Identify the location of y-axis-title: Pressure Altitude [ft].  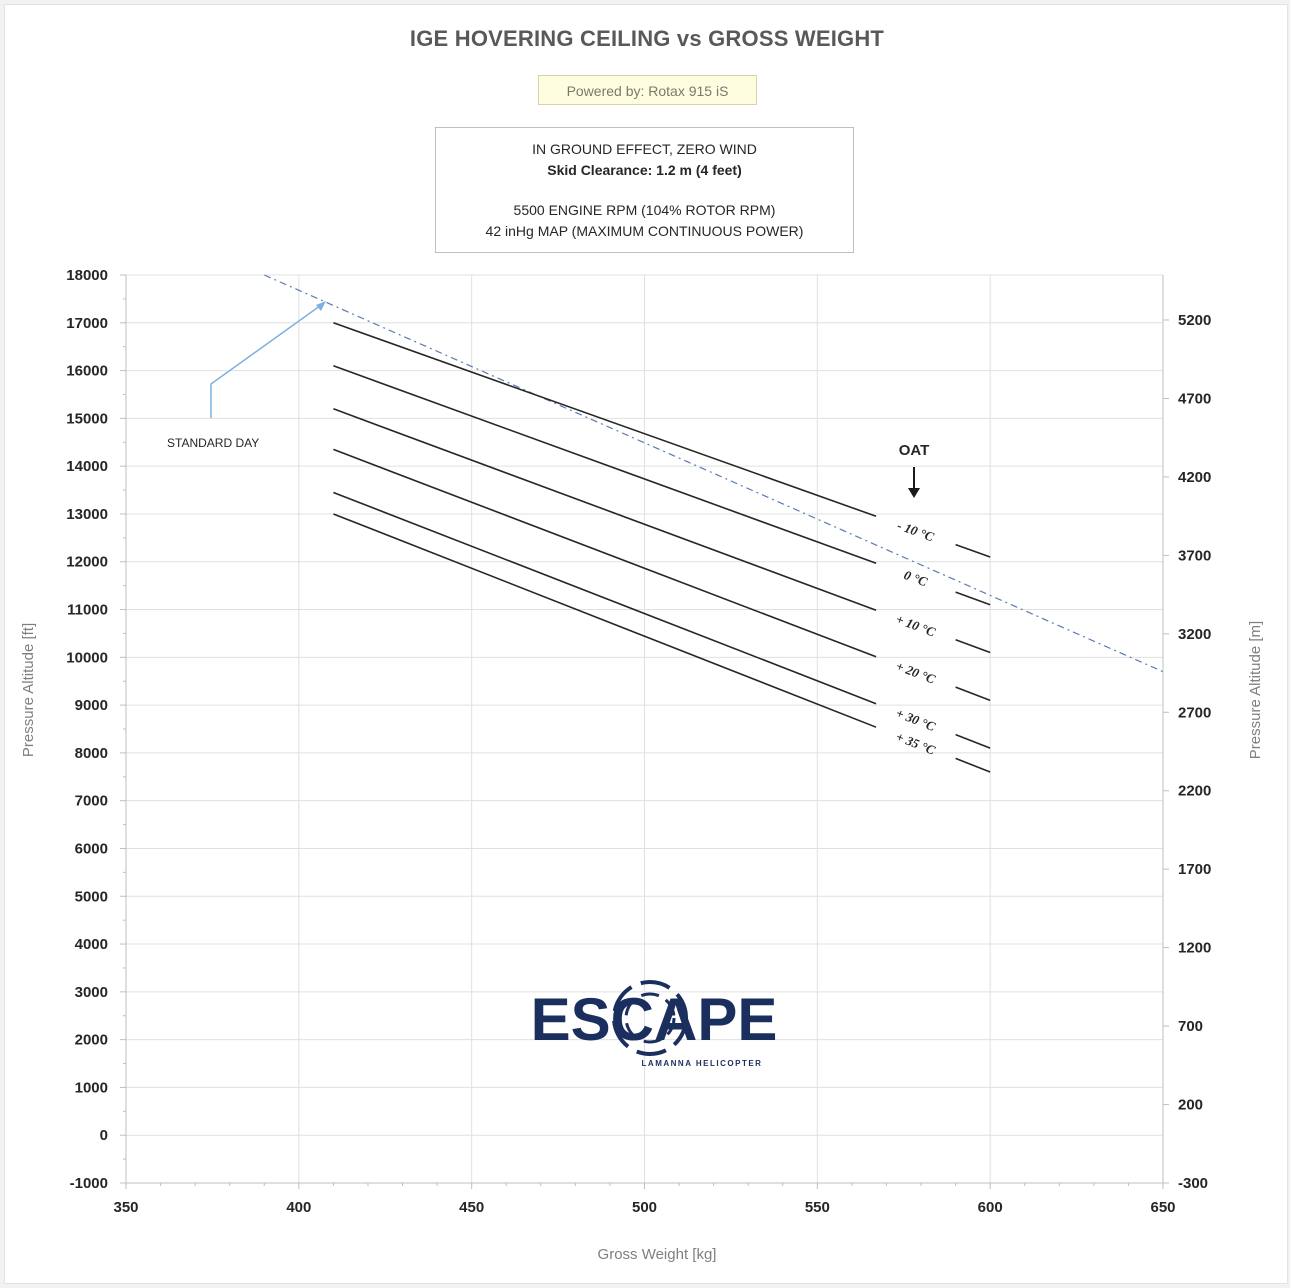
(28, 690).